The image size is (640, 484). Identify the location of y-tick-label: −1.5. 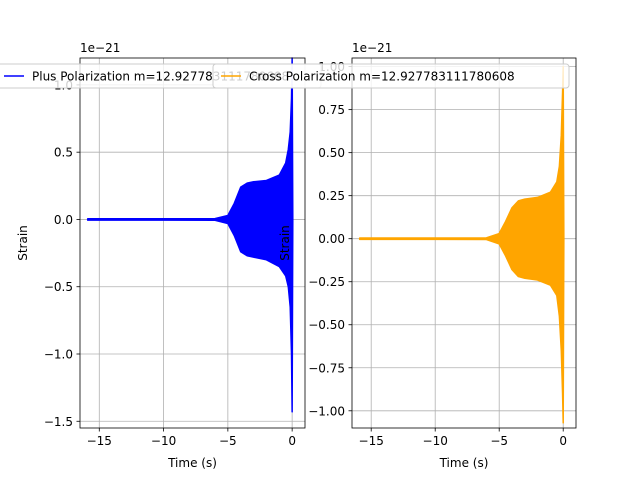
(58, 422).